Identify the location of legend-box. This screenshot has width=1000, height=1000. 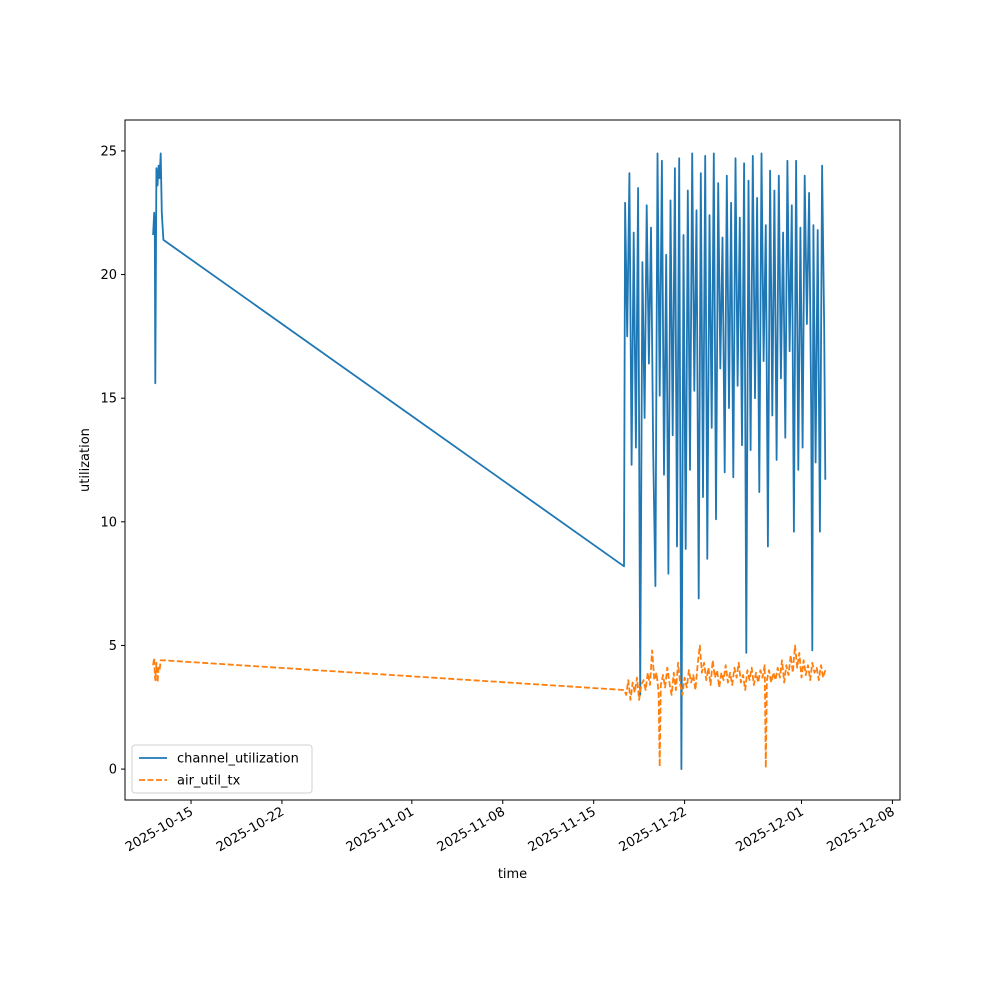
(222, 769).